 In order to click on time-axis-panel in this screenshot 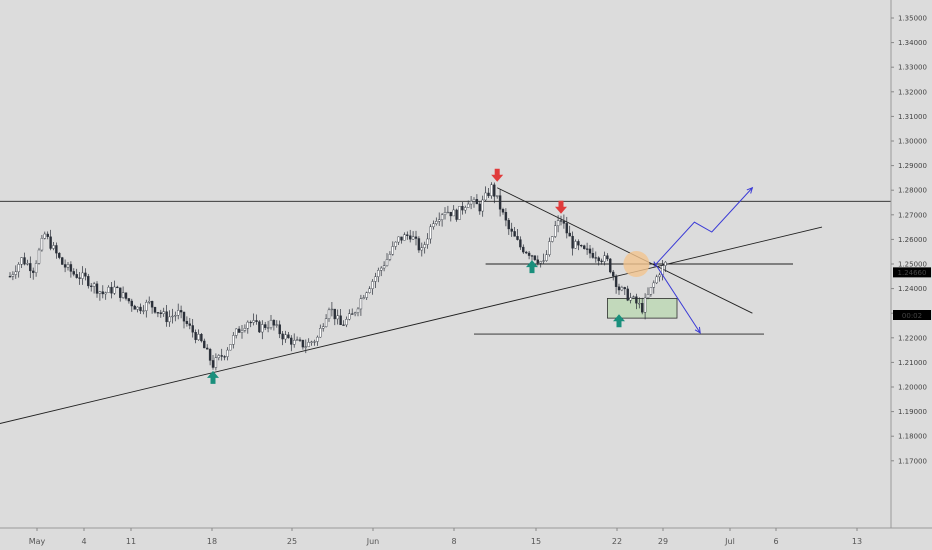, I will do `click(466, 539)`.